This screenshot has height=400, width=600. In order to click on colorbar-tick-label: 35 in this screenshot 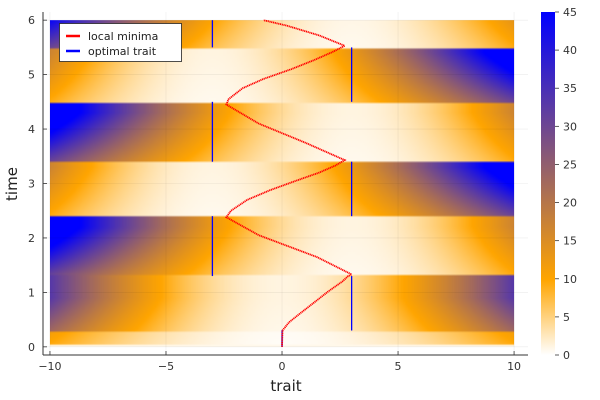, I will do `click(570, 88)`.